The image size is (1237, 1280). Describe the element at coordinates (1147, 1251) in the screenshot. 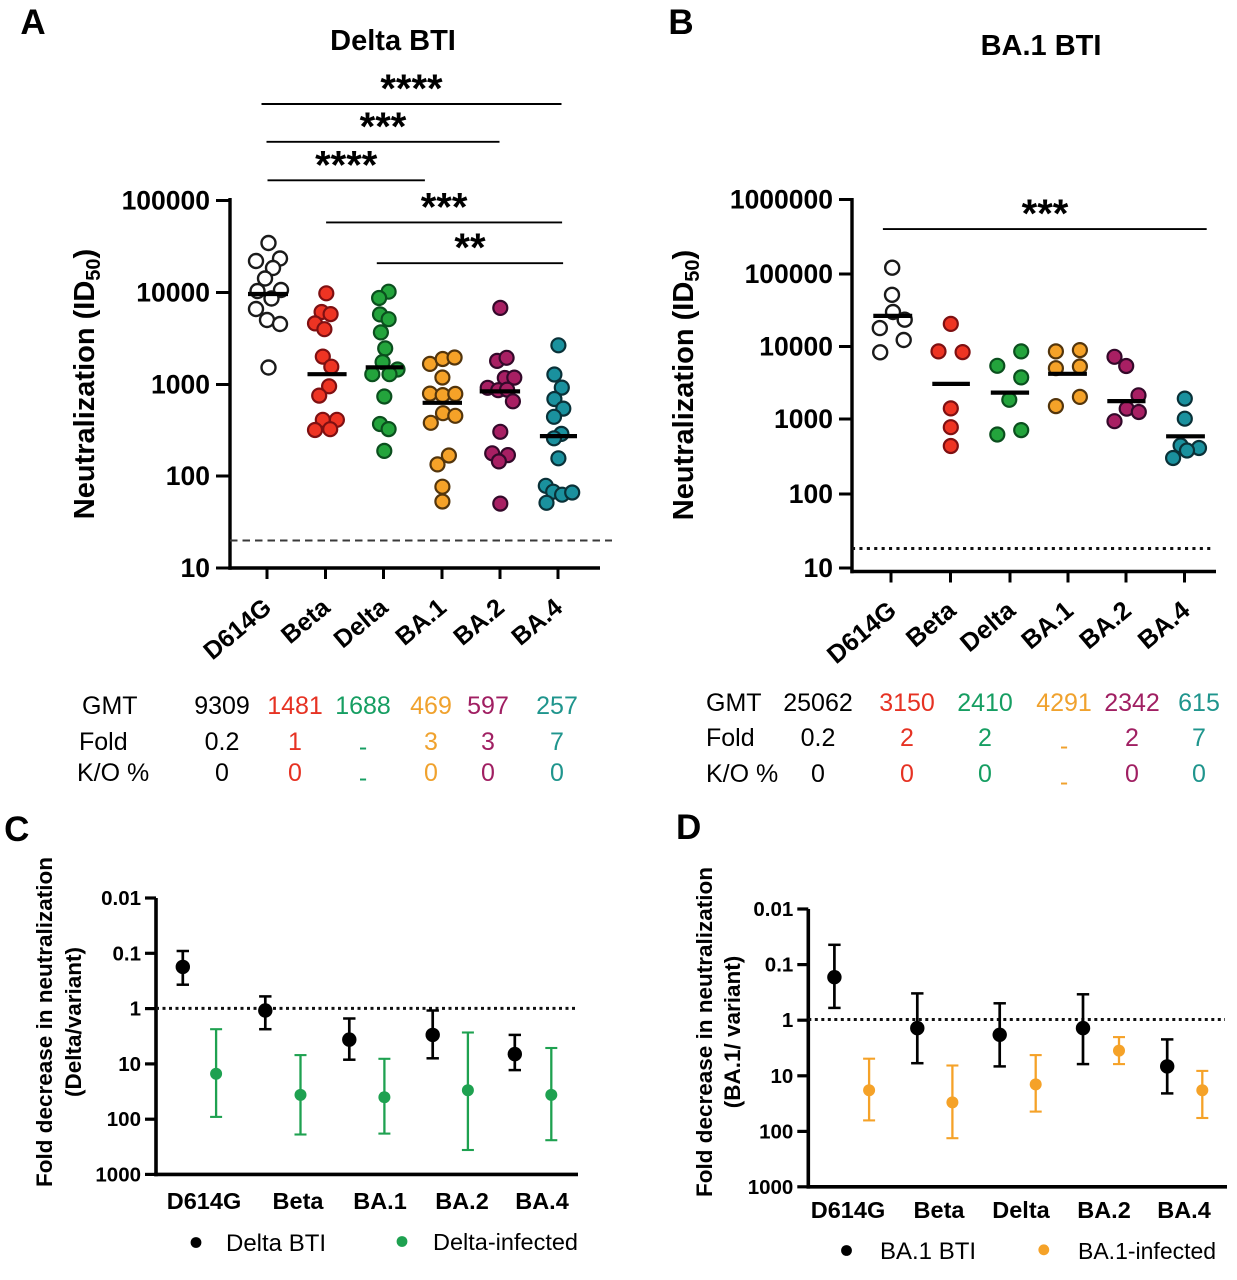

I see `svg-text: BA.1-infected` at that location.